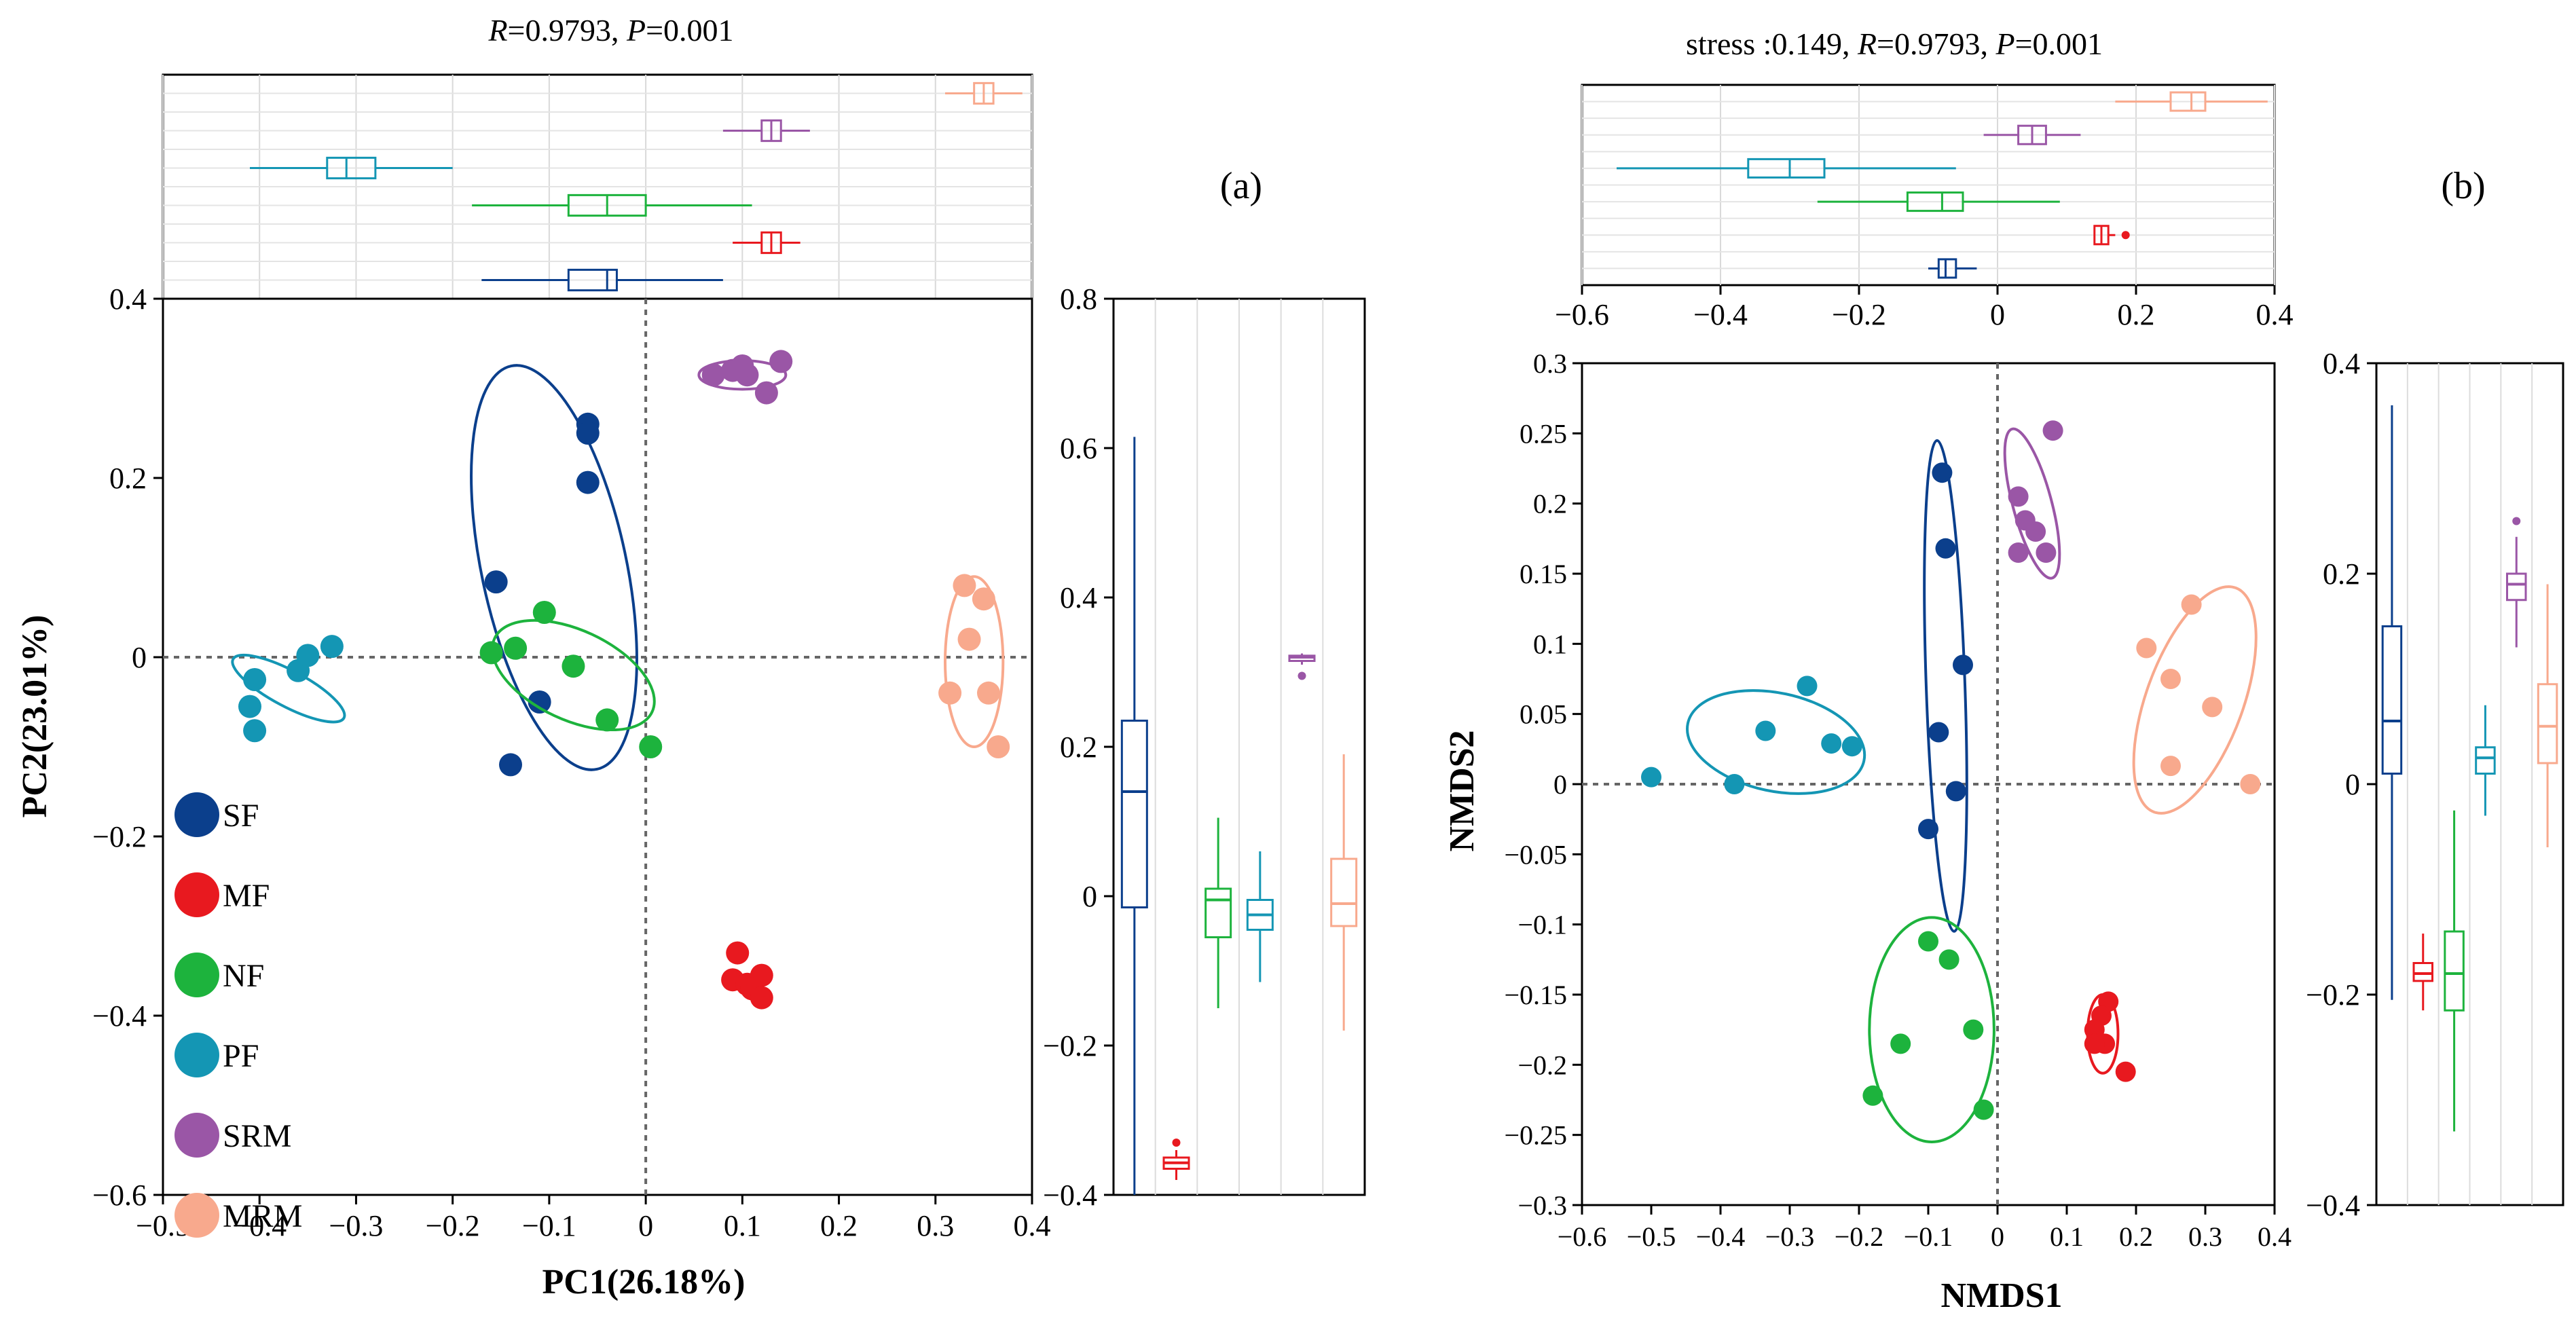 This screenshot has width=2576, height=1330. What do you see at coordinates (767, 243) in the screenshot?
I see `panel-a-top-box-mf` at bounding box center [767, 243].